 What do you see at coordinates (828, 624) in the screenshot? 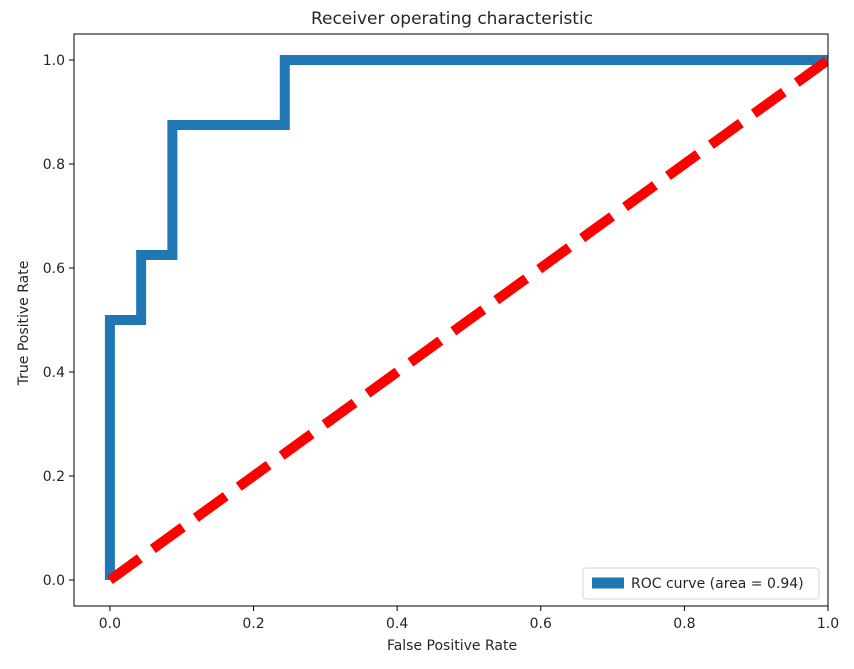
I see `x-tick-label: 1.0` at bounding box center [828, 624].